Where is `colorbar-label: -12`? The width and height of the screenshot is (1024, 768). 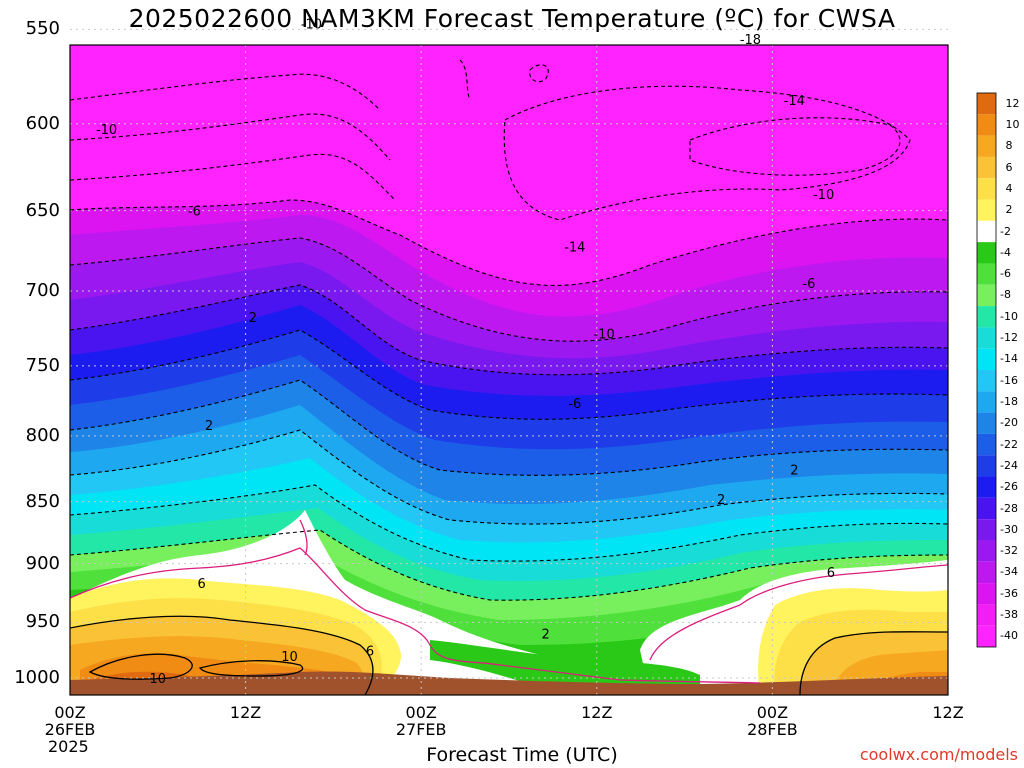 colorbar-label: -12 is located at coordinates (1009, 338).